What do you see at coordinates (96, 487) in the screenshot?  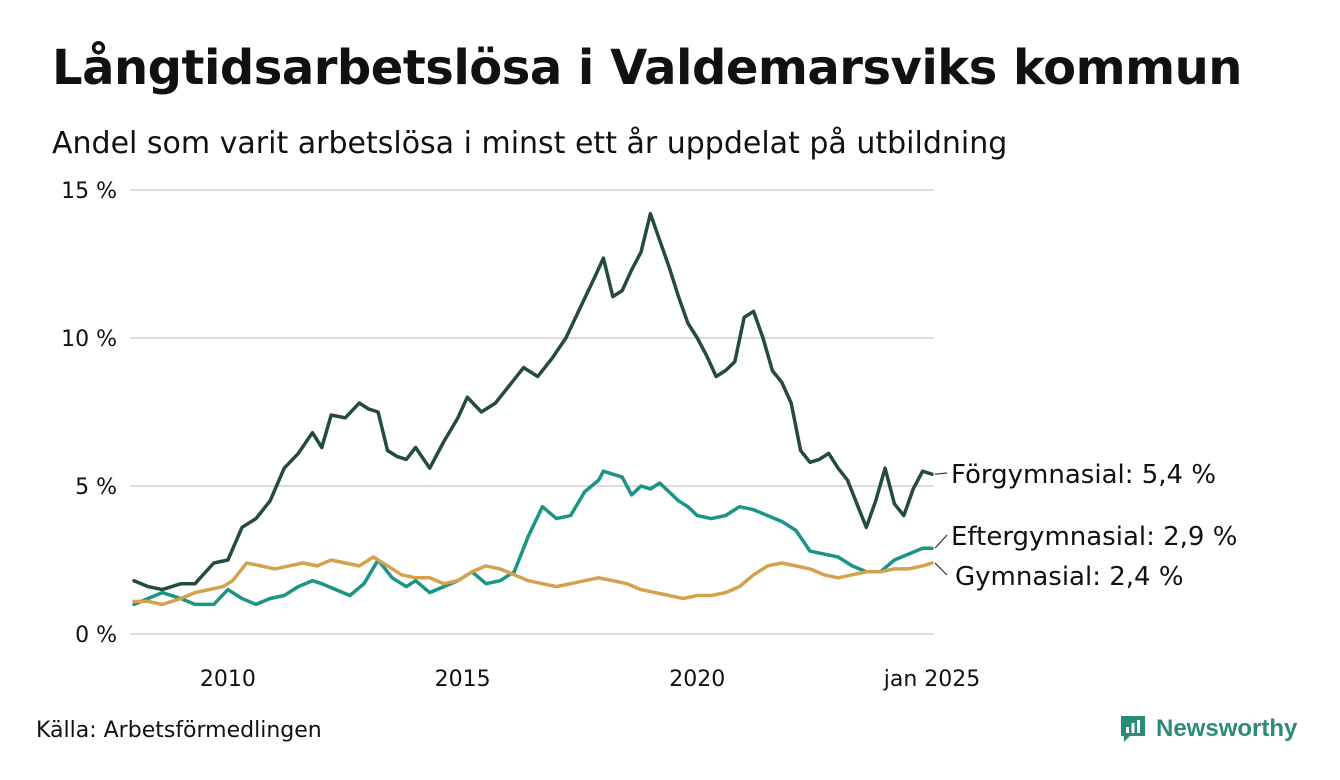 I see `y-tick-label: 5 %` at bounding box center [96, 487].